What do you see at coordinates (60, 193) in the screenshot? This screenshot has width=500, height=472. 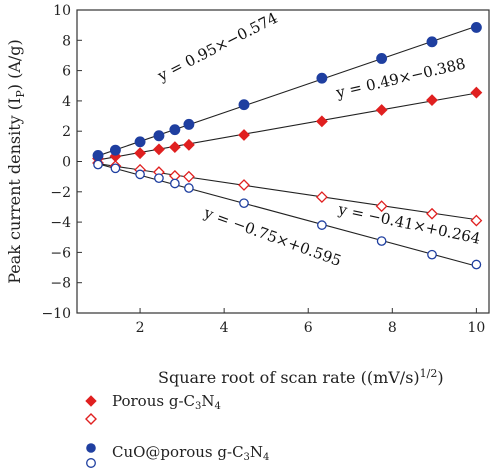 I see `y-tick-label: −2` at bounding box center [60, 193].